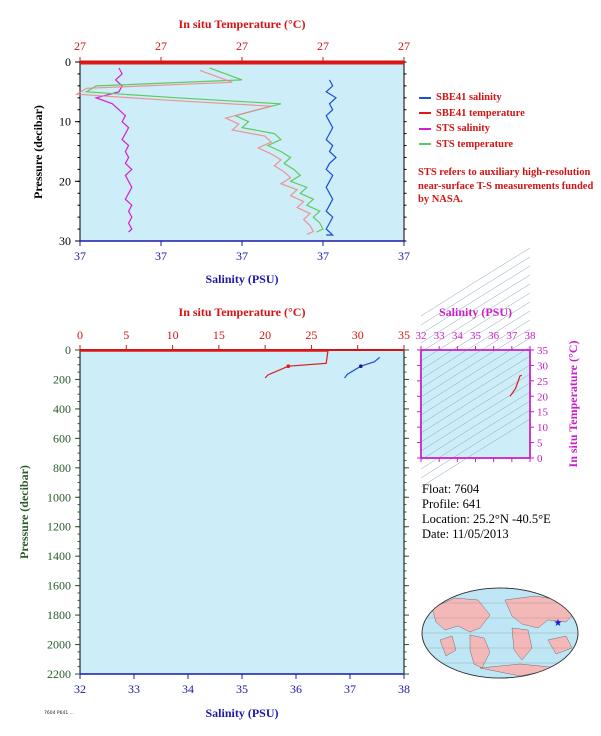 The image size is (601, 736). Describe the element at coordinates (219, 335) in the screenshot. I see `top-tick-label-2: 15` at that location.